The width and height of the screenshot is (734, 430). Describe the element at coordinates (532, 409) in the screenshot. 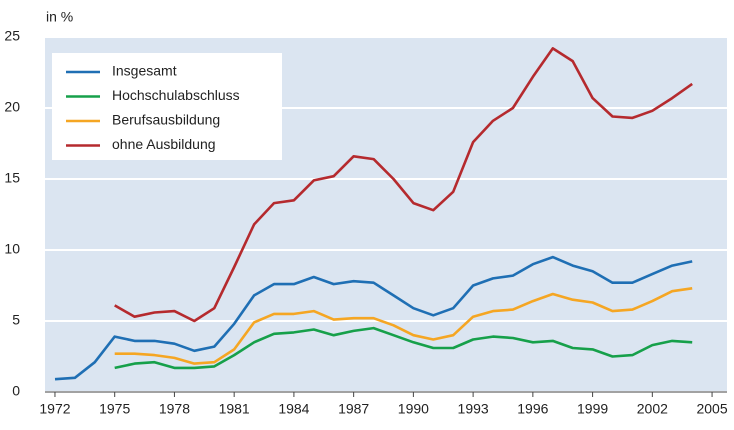

I see `x-tick-label: 1996` at that location.